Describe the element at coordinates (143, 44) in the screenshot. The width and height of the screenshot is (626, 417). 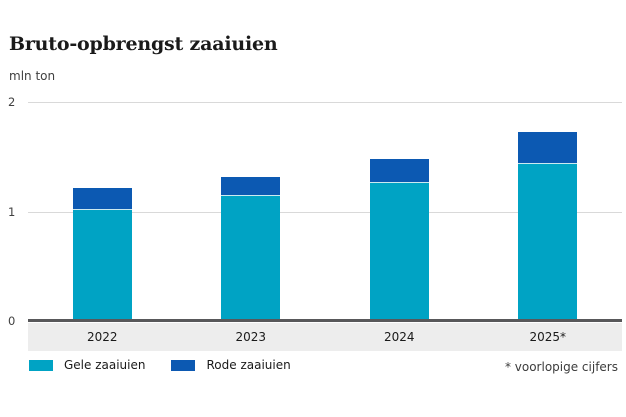
I see `chart-title: Bruto-opbrengst zaaiuien` at that location.